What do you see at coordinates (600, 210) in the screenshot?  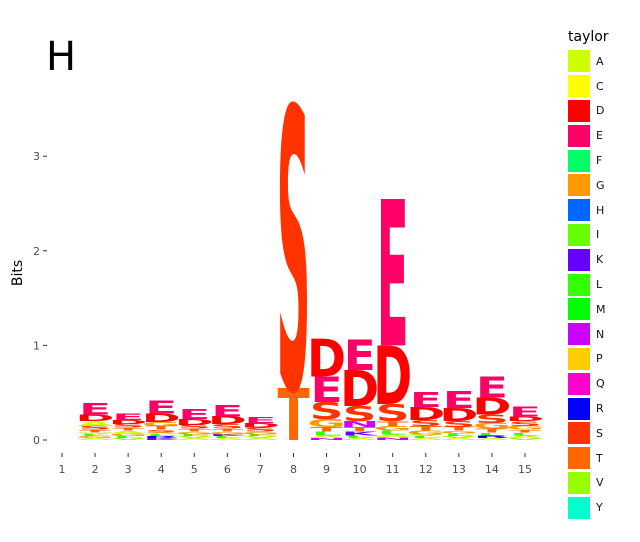 I see `legend-label: H` at bounding box center [600, 210].